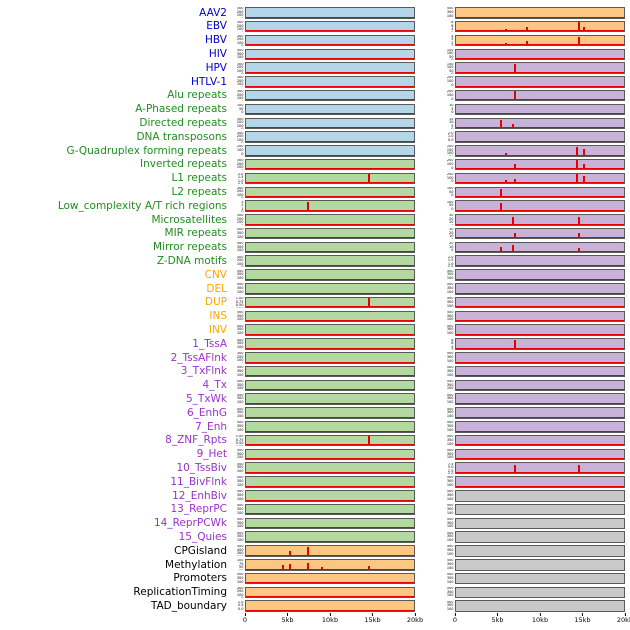 The height and width of the screenshot is (630, 630). I want to click on x-axes: 0 5kb 10kb 15kb 20kb 0 5kb 10kb 15kb 20kb, so click(315, 620).